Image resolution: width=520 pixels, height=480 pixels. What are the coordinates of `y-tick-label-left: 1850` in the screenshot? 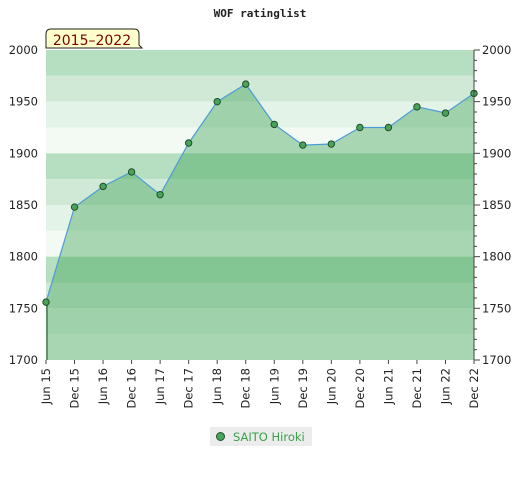 It's located at (23, 205).